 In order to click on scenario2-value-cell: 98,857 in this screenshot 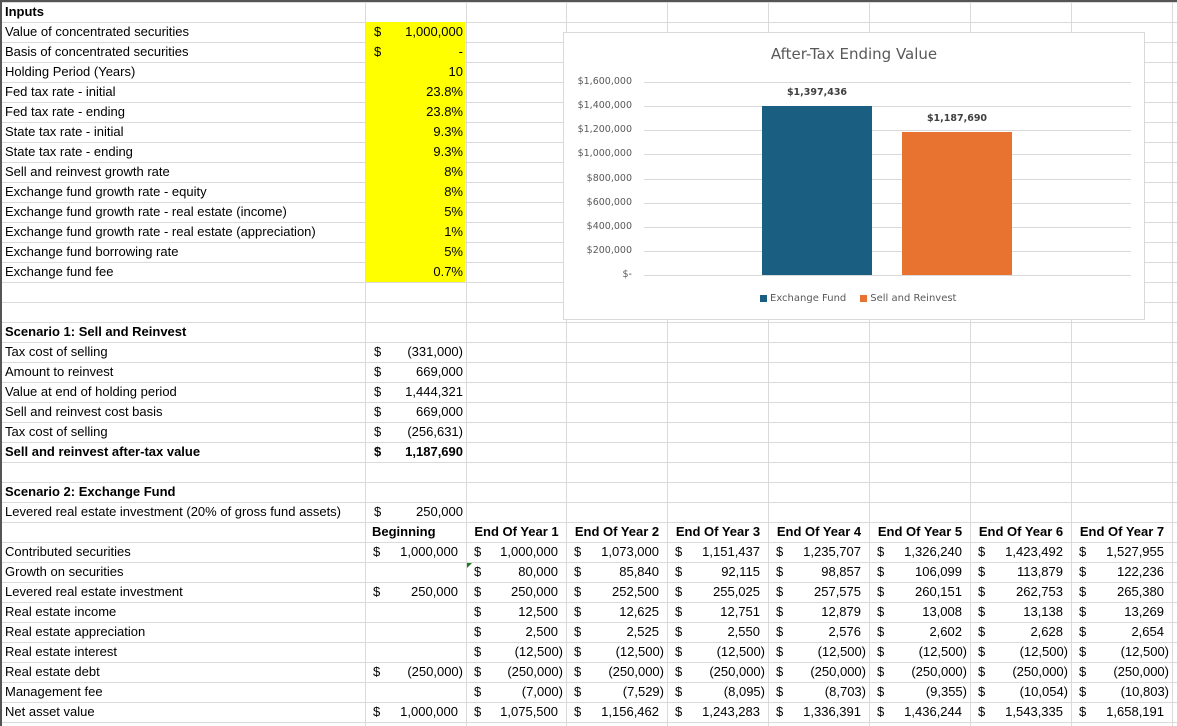, I will do `click(841, 571)`.